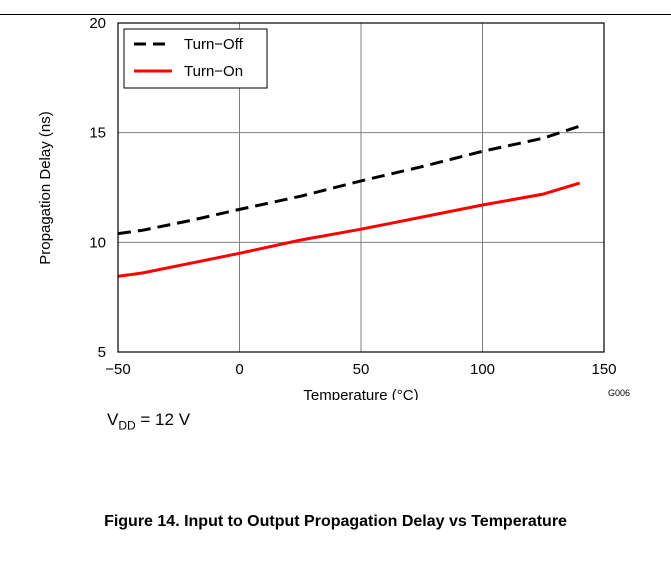 This screenshot has width=671, height=563. I want to click on legend-label-1: Turn−Off, so click(214, 44).